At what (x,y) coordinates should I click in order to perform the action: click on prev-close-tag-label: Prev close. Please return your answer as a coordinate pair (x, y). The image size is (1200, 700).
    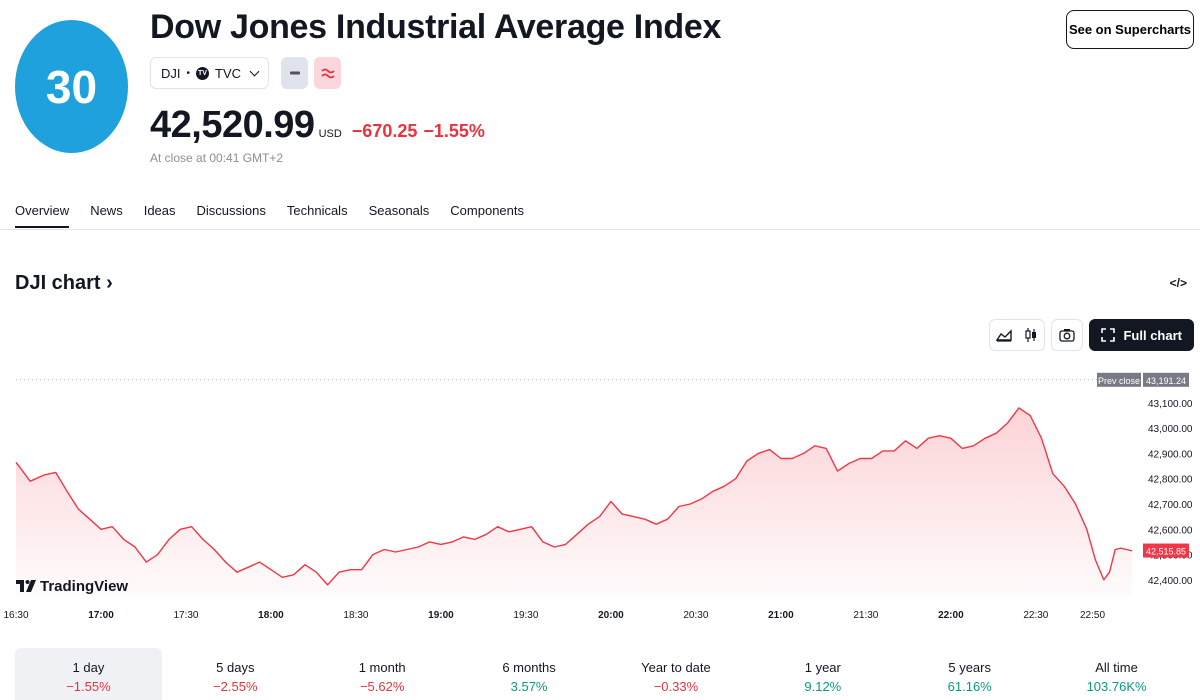
    Looking at the image, I should click on (1119, 381).